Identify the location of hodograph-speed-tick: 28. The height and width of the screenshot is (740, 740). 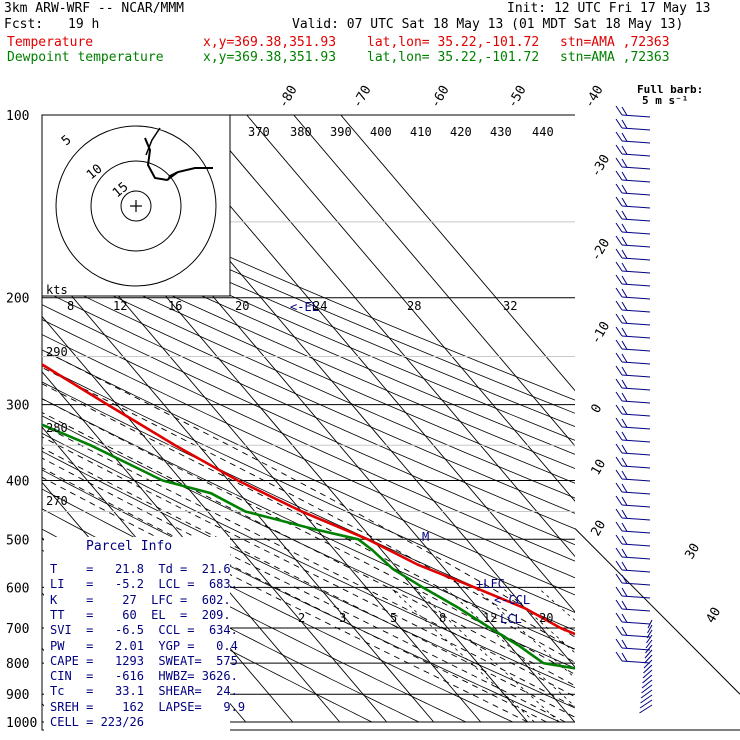
(414, 306).